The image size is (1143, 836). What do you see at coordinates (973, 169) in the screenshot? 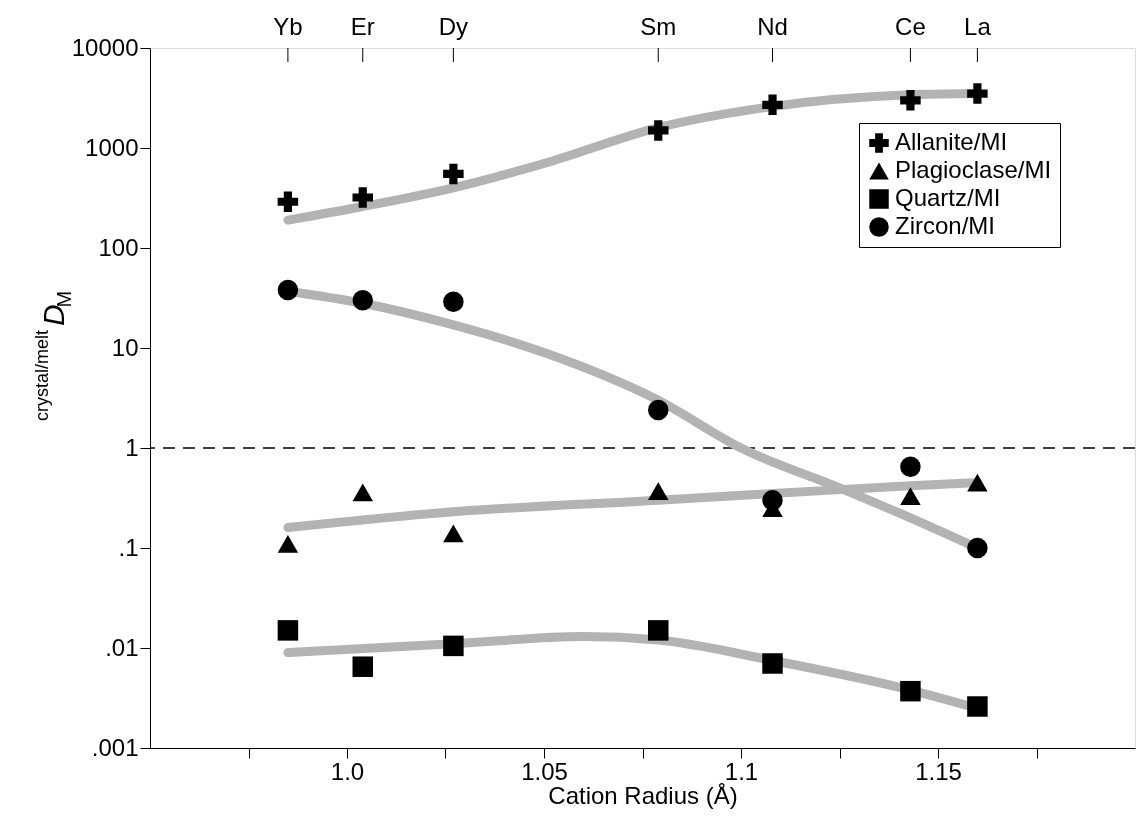
I see `legend-label: Plagioclase/MI` at bounding box center [973, 169].